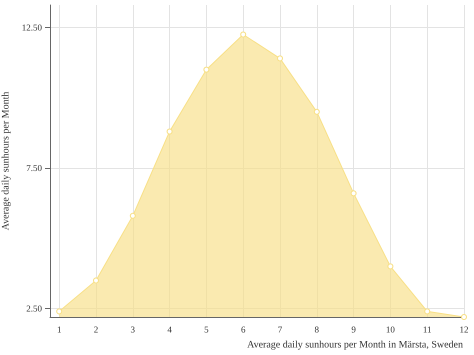  I want to click on x-tick-label: 11, so click(427, 329).